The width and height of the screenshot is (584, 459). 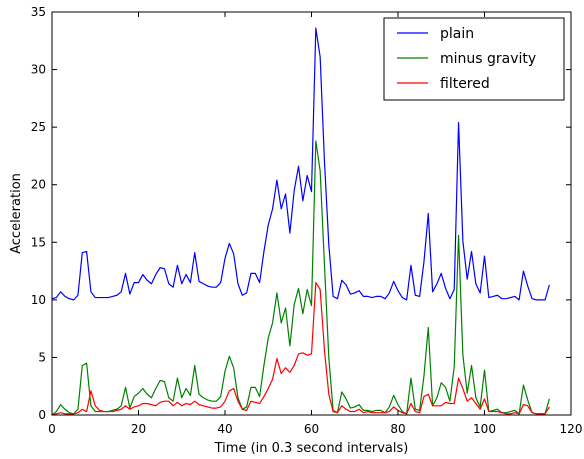 What do you see at coordinates (38, 127) in the screenshot?
I see `y-tick-label: 25` at bounding box center [38, 127].